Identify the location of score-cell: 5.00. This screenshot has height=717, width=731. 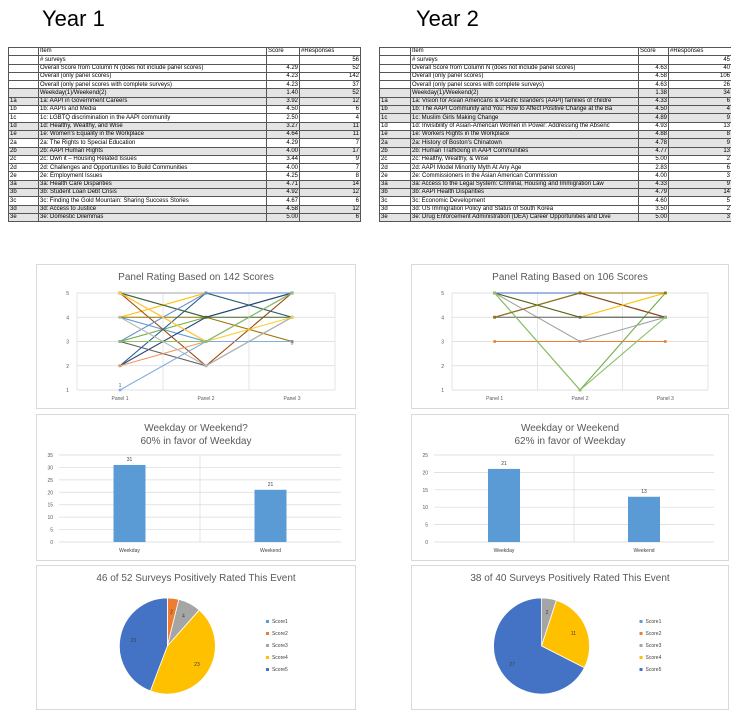
(653, 217).